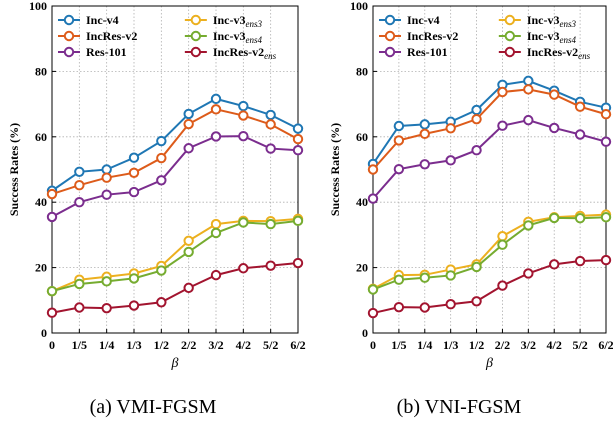 The width and height of the screenshot is (613, 429). I want to click on legend-label: Inc-v3ens3, so click(552, 21).